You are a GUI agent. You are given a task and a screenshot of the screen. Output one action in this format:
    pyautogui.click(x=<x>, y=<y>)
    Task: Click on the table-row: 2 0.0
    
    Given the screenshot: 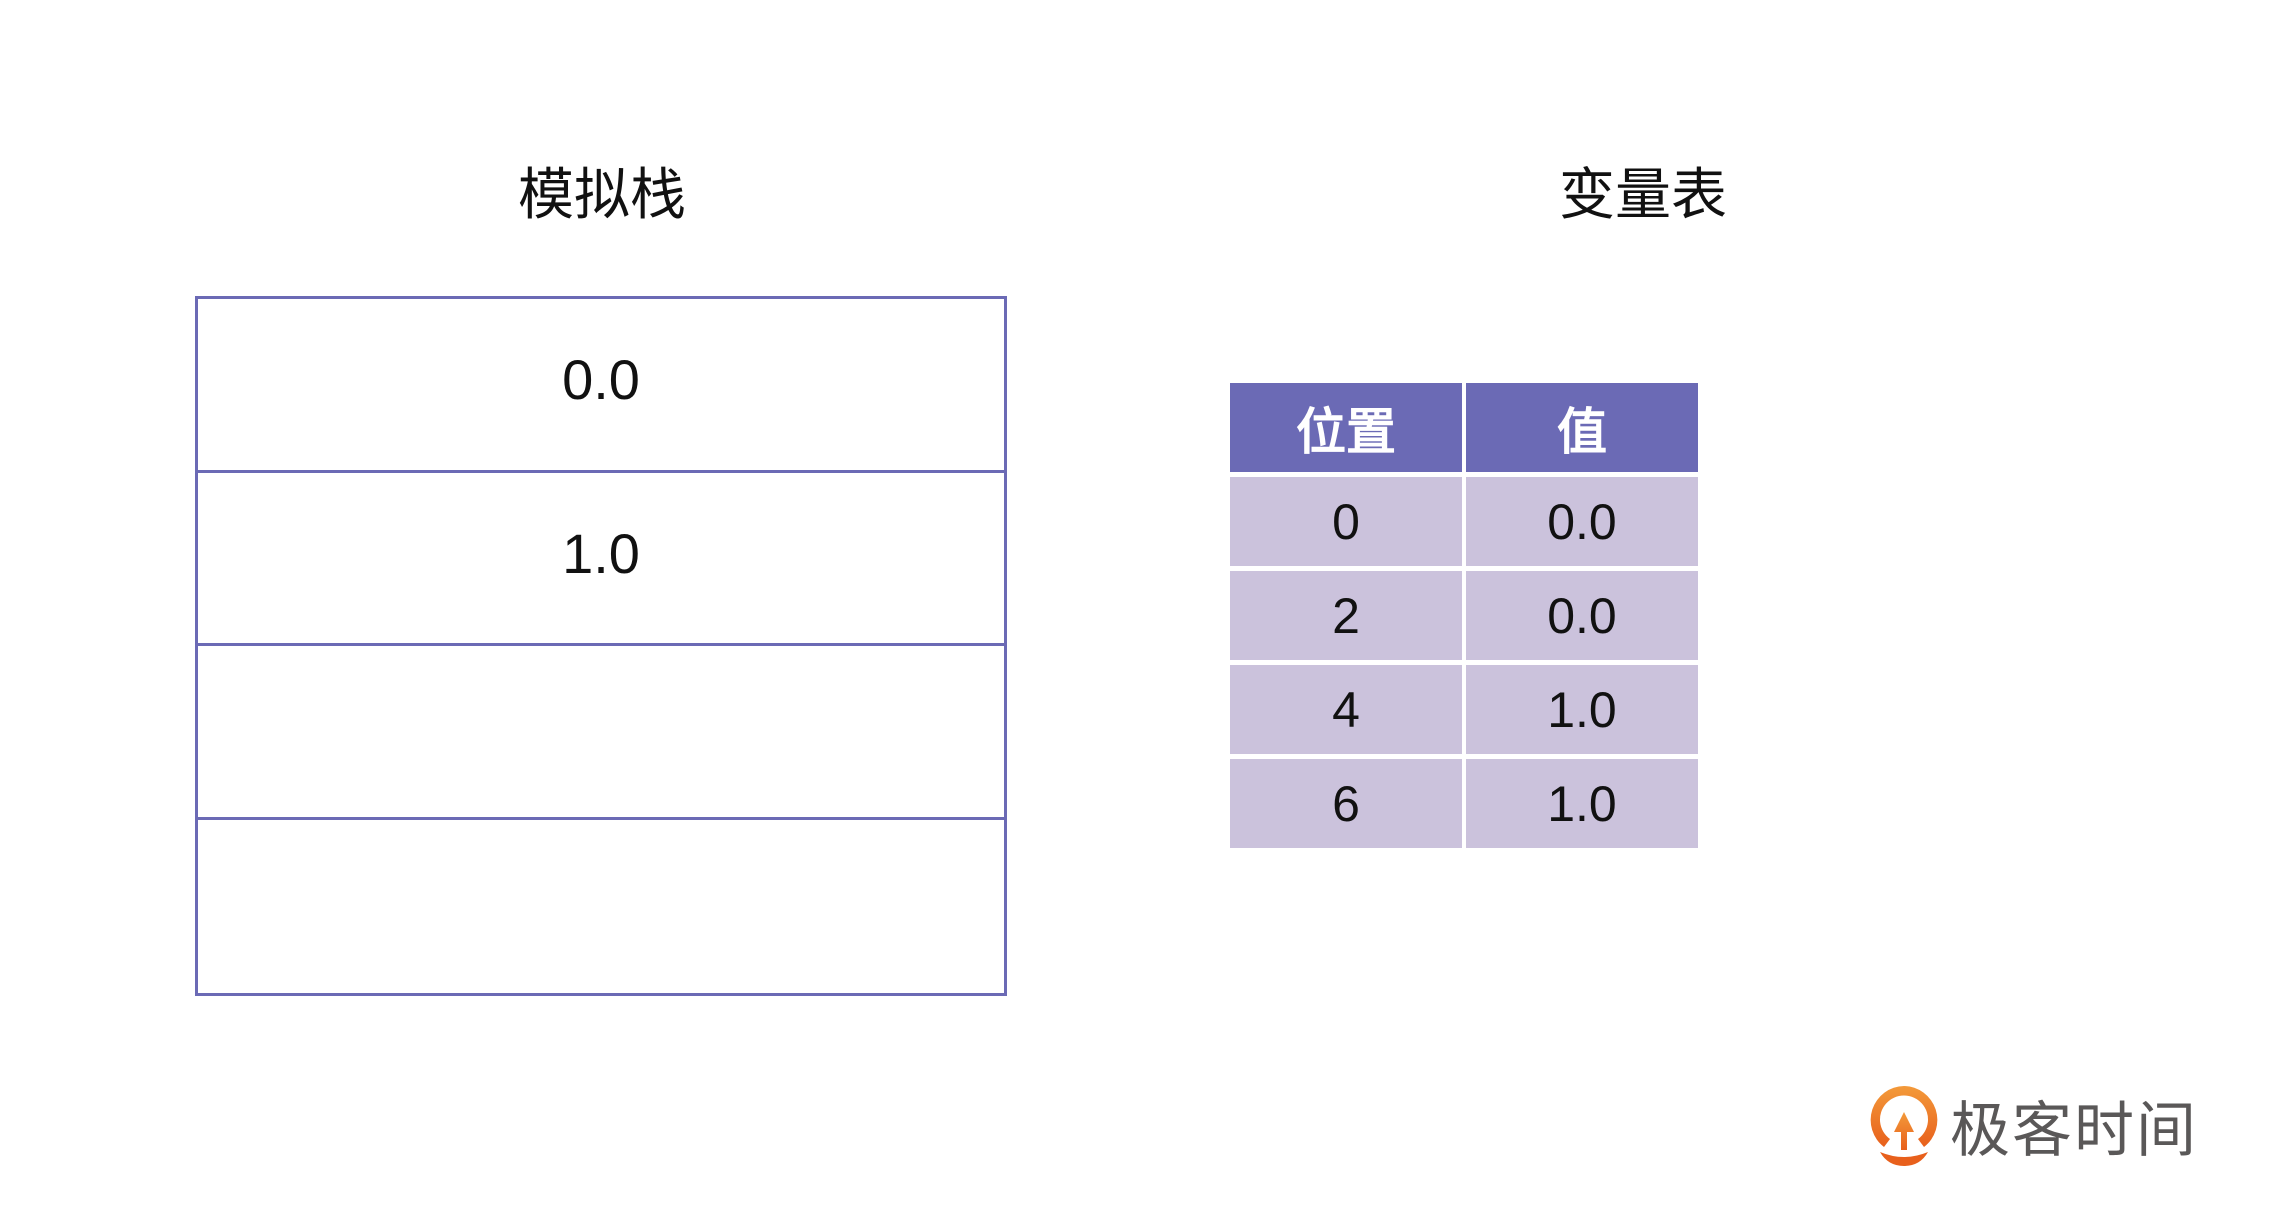 What is the action you would take?
    pyautogui.click(x=1464, y=615)
    